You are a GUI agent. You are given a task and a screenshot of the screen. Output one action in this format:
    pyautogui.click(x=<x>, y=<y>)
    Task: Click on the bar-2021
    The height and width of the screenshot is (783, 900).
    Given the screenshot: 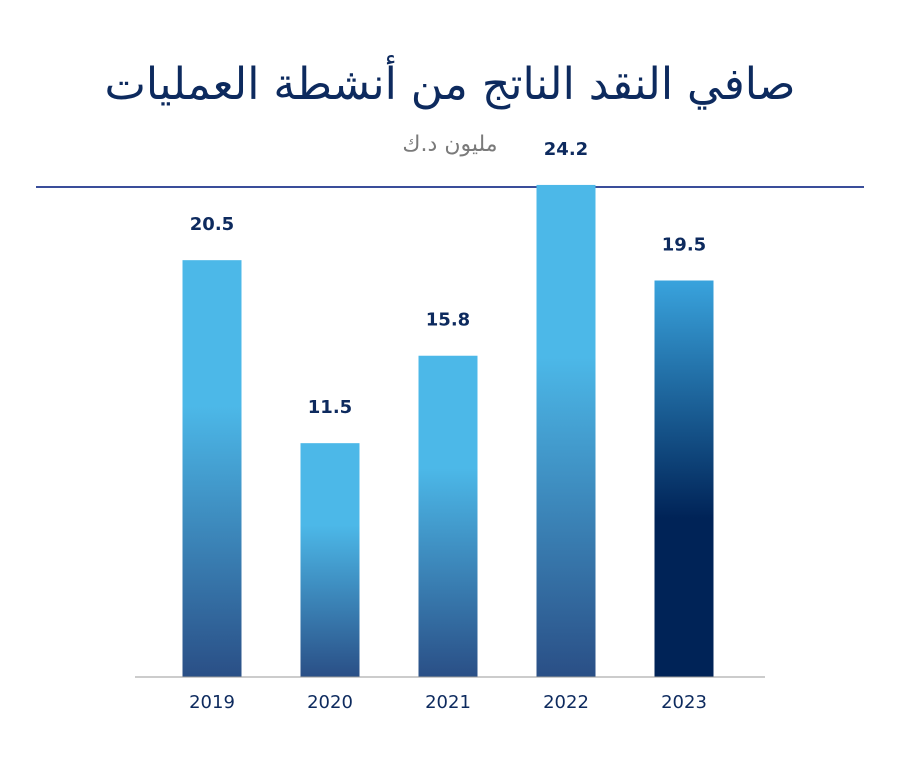 What is the action you would take?
    pyautogui.click(x=448, y=516)
    